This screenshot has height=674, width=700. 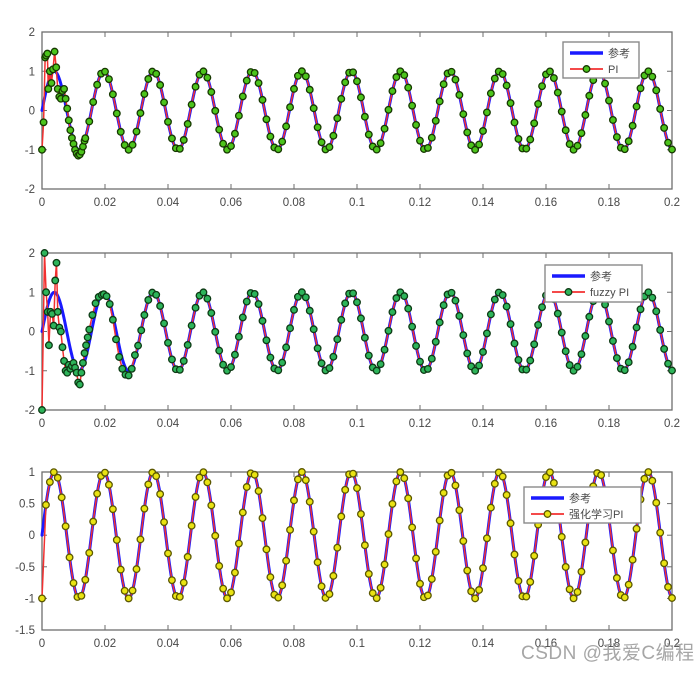 I want to click on legend-label: 强化学习PI, so click(x=596, y=514).